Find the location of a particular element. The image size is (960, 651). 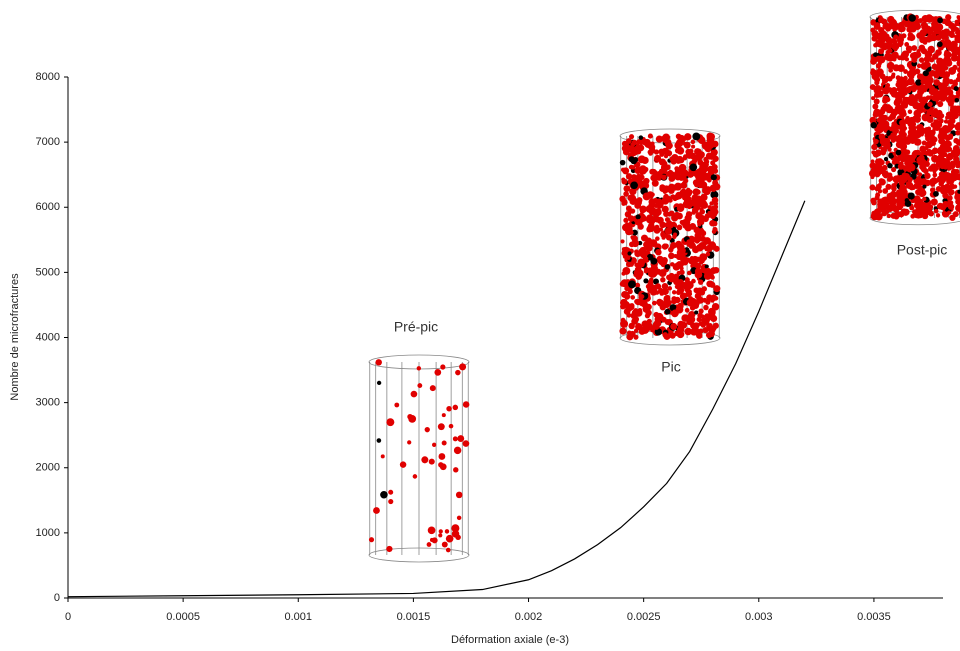

y-tick-label: 3000 is located at coordinates (48, 403).